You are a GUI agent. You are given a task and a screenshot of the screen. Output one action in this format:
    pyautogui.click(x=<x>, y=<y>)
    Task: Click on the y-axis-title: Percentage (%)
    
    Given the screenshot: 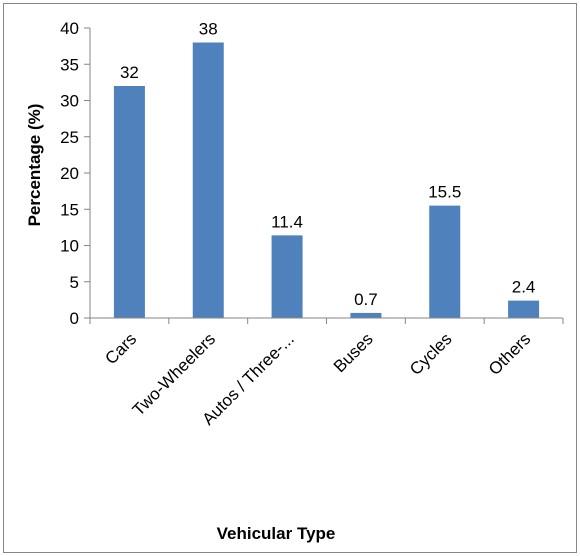 What is the action you would take?
    pyautogui.click(x=34, y=165)
    